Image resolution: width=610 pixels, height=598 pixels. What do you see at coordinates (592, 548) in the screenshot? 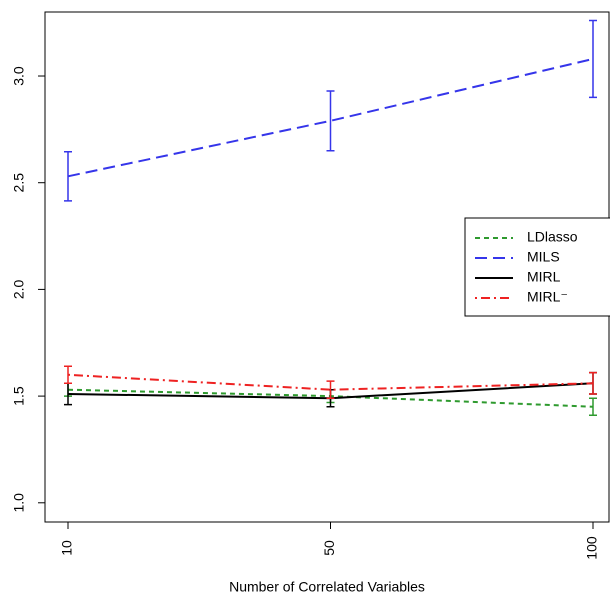
I see `x-tick-label: 100` at bounding box center [592, 548].